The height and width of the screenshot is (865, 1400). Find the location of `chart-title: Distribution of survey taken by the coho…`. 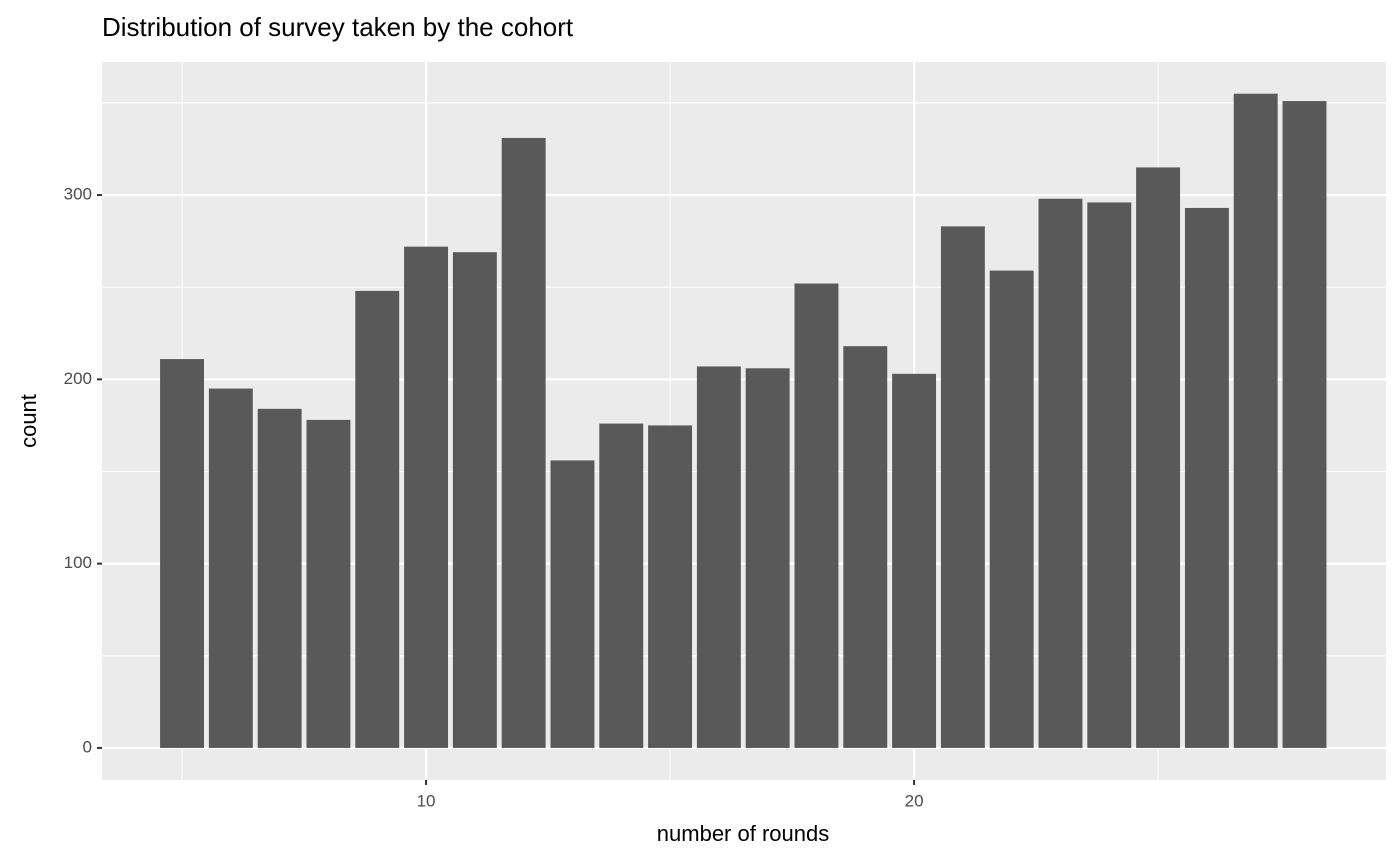

chart-title: Distribution of survey taken by the coho… is located at coordinates (338, 27).